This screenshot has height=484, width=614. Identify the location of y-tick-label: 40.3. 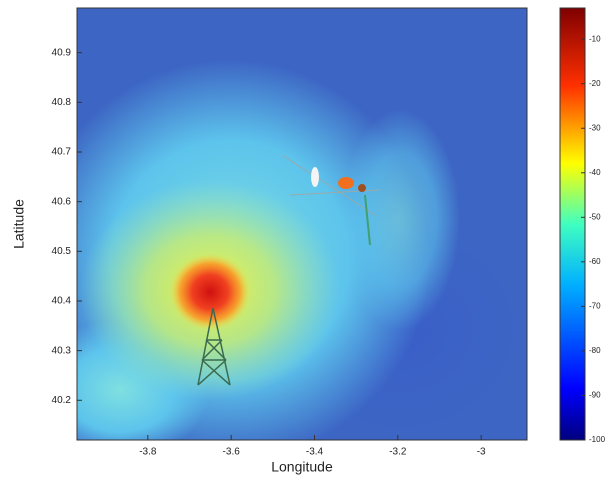
(62, 350).